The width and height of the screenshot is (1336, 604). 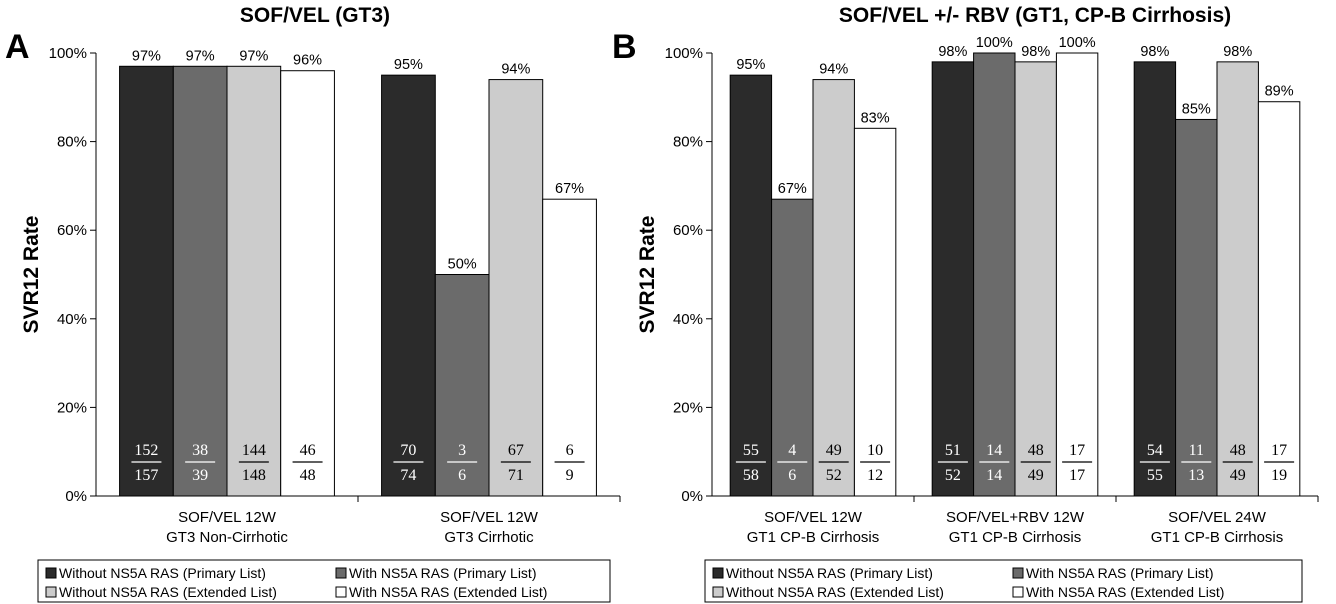 I want to click on panel-a-ytick-label: 40%, so click(x=72, y=319).